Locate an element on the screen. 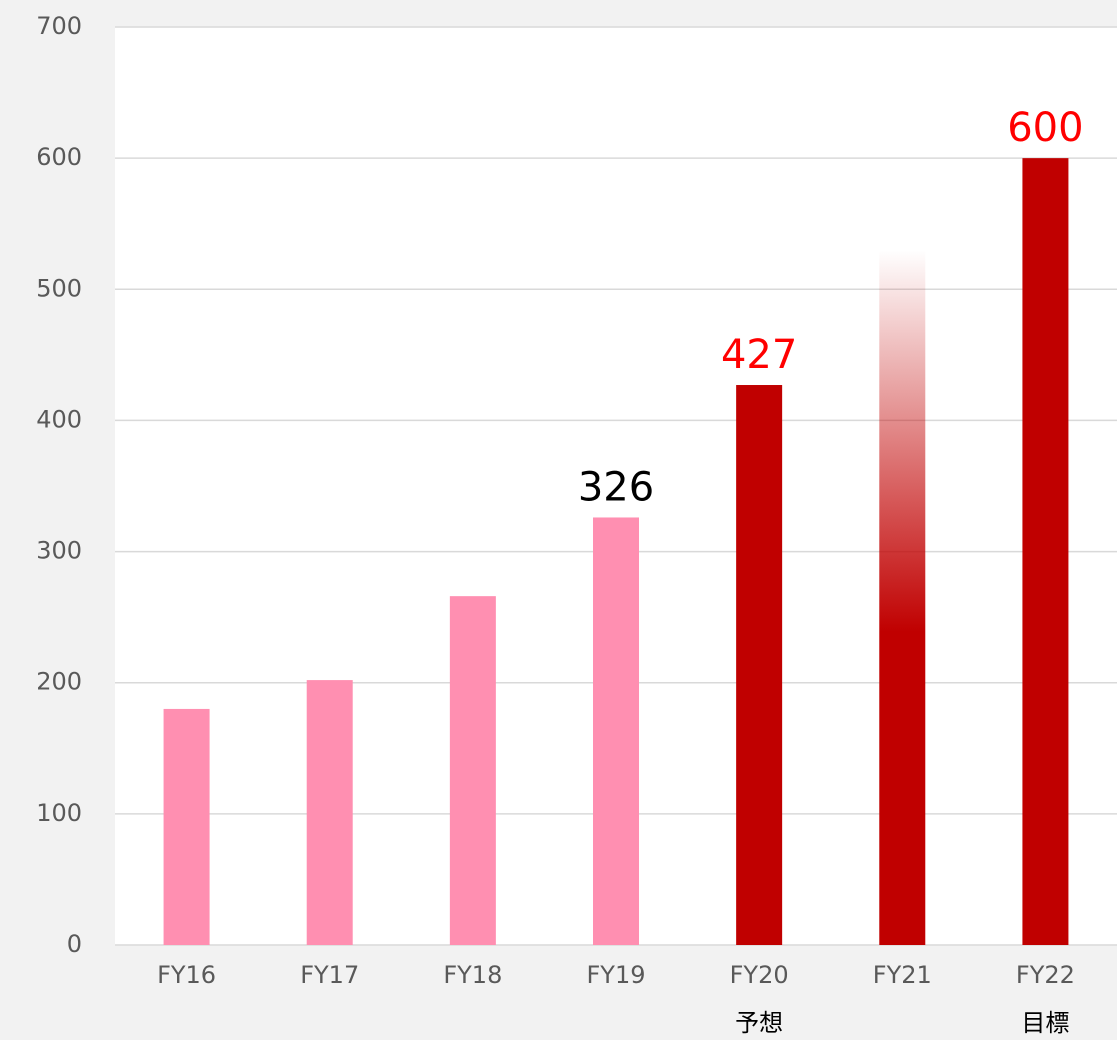 Image resolution: width=1117 pixels, height=1040 pixels. data-label: 326 is located at coordinates (616, 487).